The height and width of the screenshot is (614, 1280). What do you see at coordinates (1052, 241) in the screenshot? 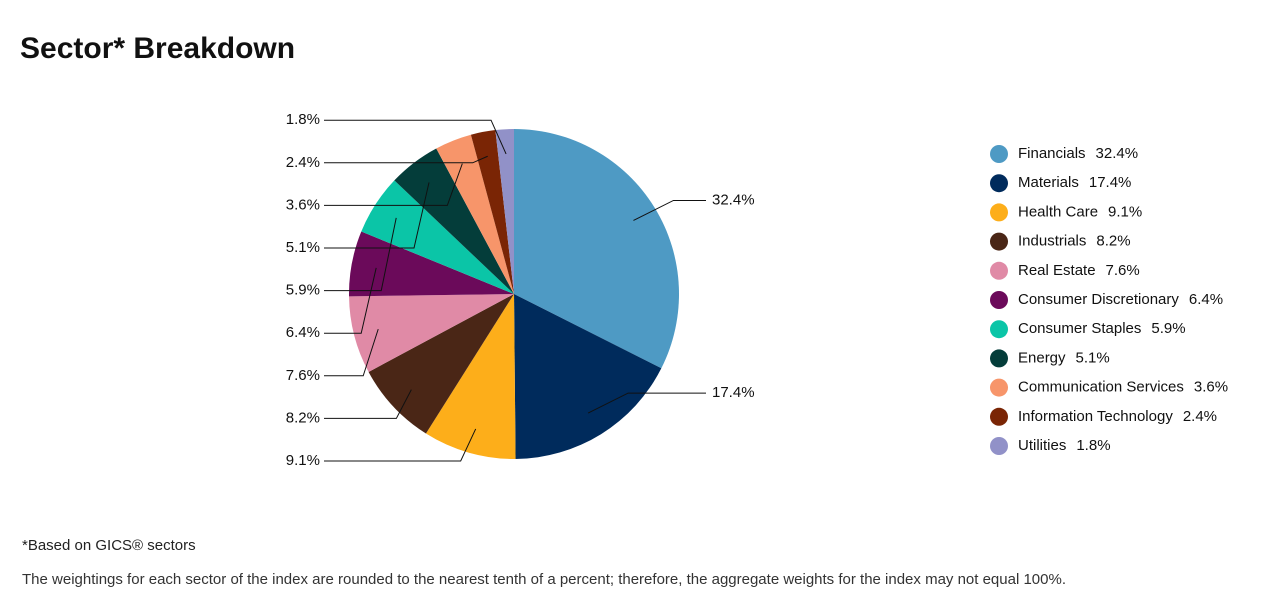
I see `legend-label: Industrials` at bounding box center [1052, 241].